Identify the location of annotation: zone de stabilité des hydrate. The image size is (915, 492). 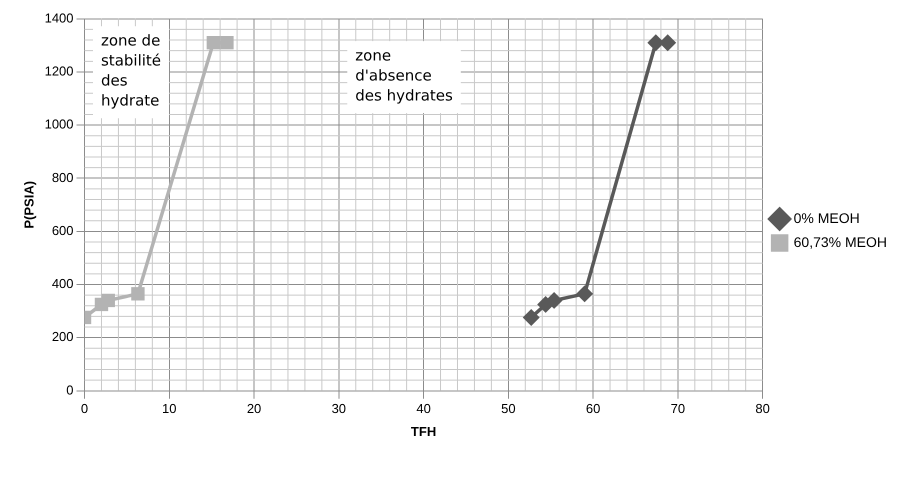
(131, 71).